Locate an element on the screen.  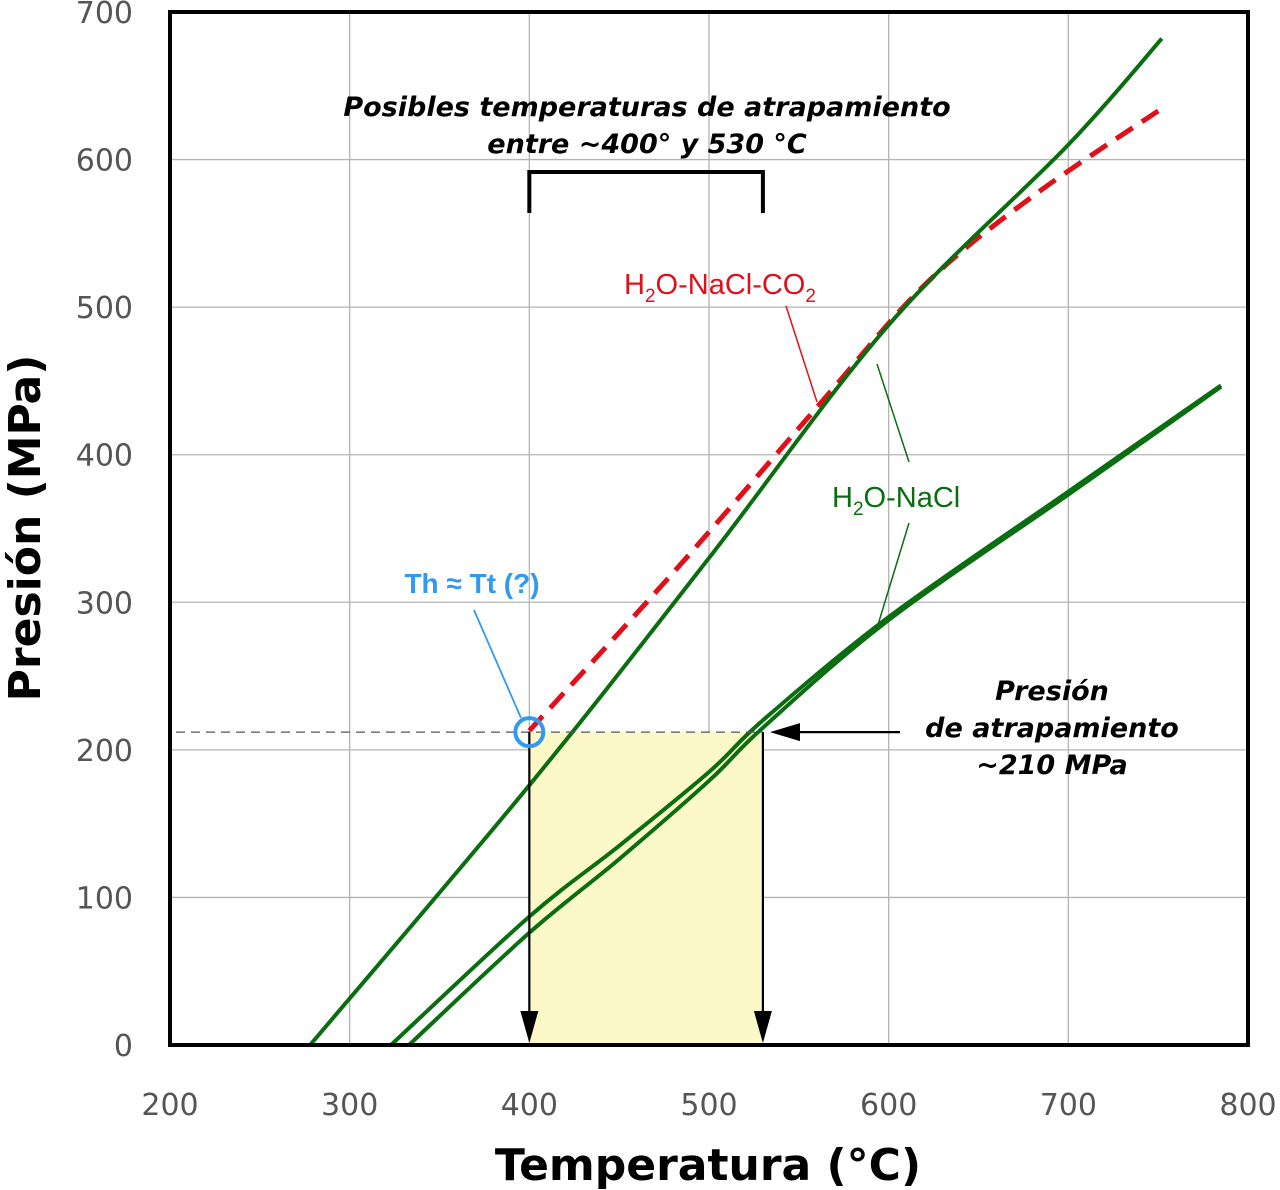
y-axis-title: Presión (MPa) is located at coordinates (25, 528).